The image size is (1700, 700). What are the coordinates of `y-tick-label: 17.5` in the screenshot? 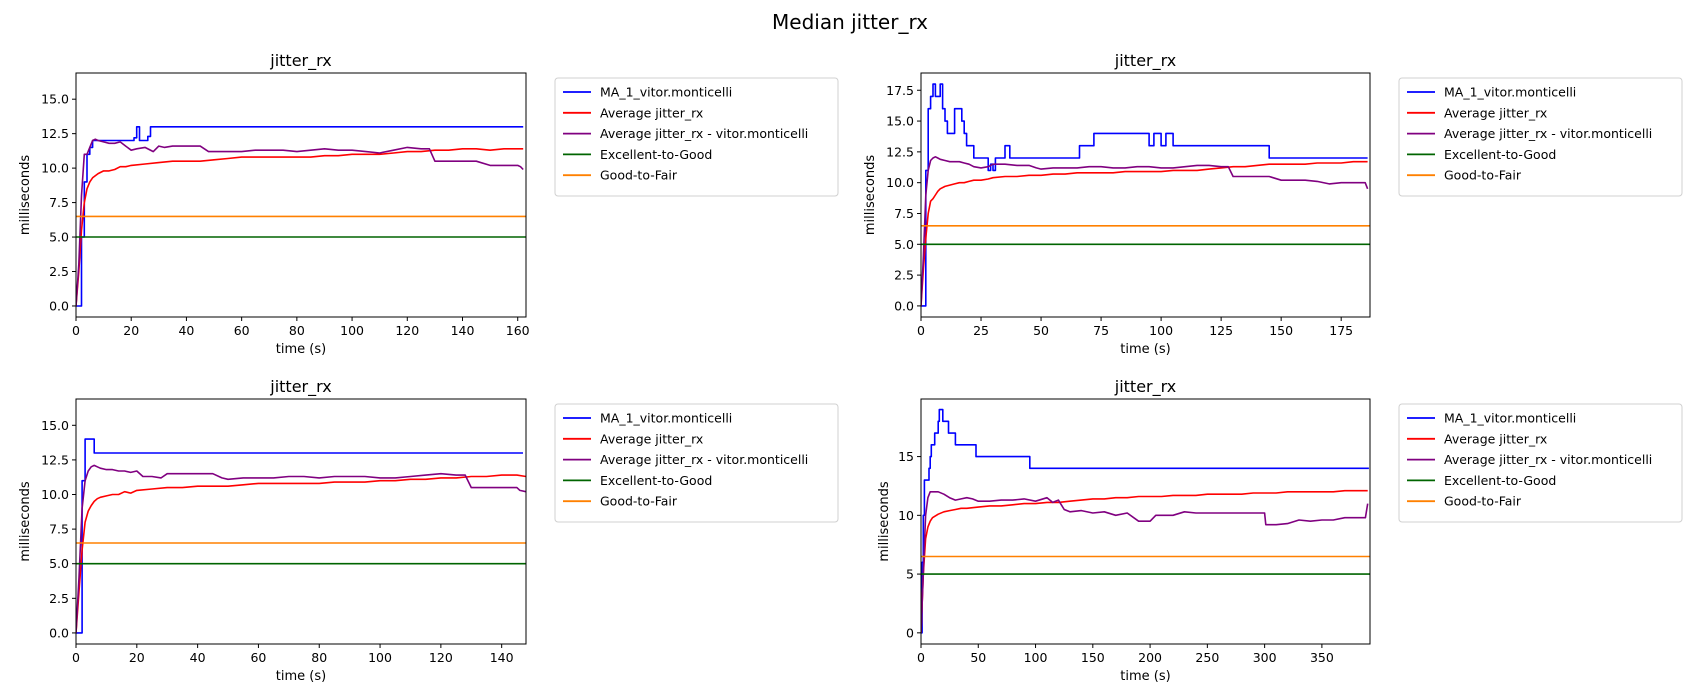 It's located at (900, 90).